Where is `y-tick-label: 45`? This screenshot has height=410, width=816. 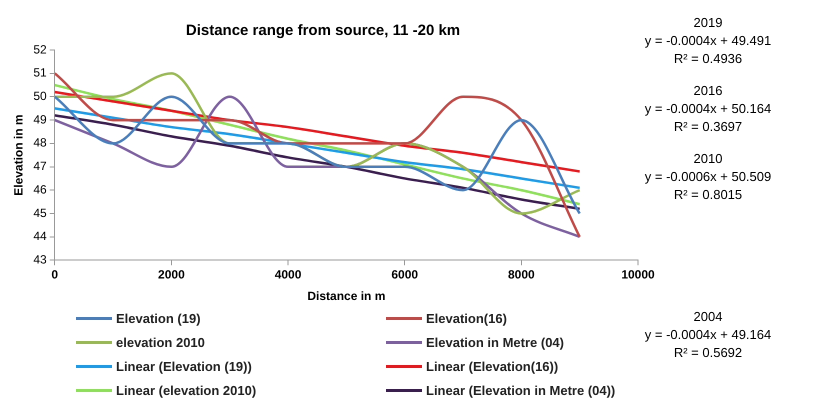 y-tick-label: 45 is located at coordinates (40, 213).